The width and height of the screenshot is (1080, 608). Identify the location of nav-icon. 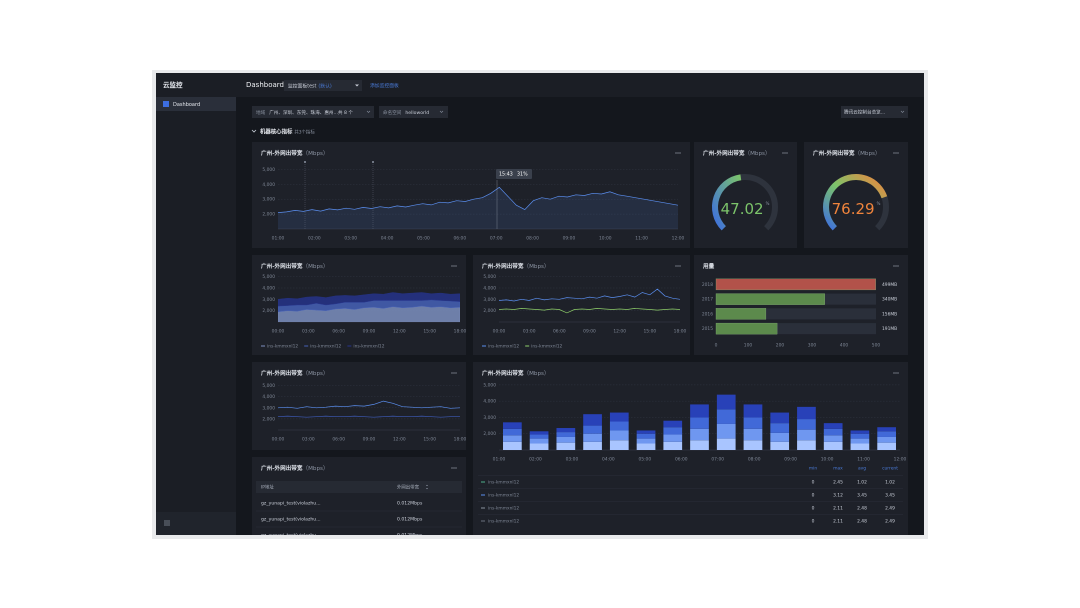
(166, 104).